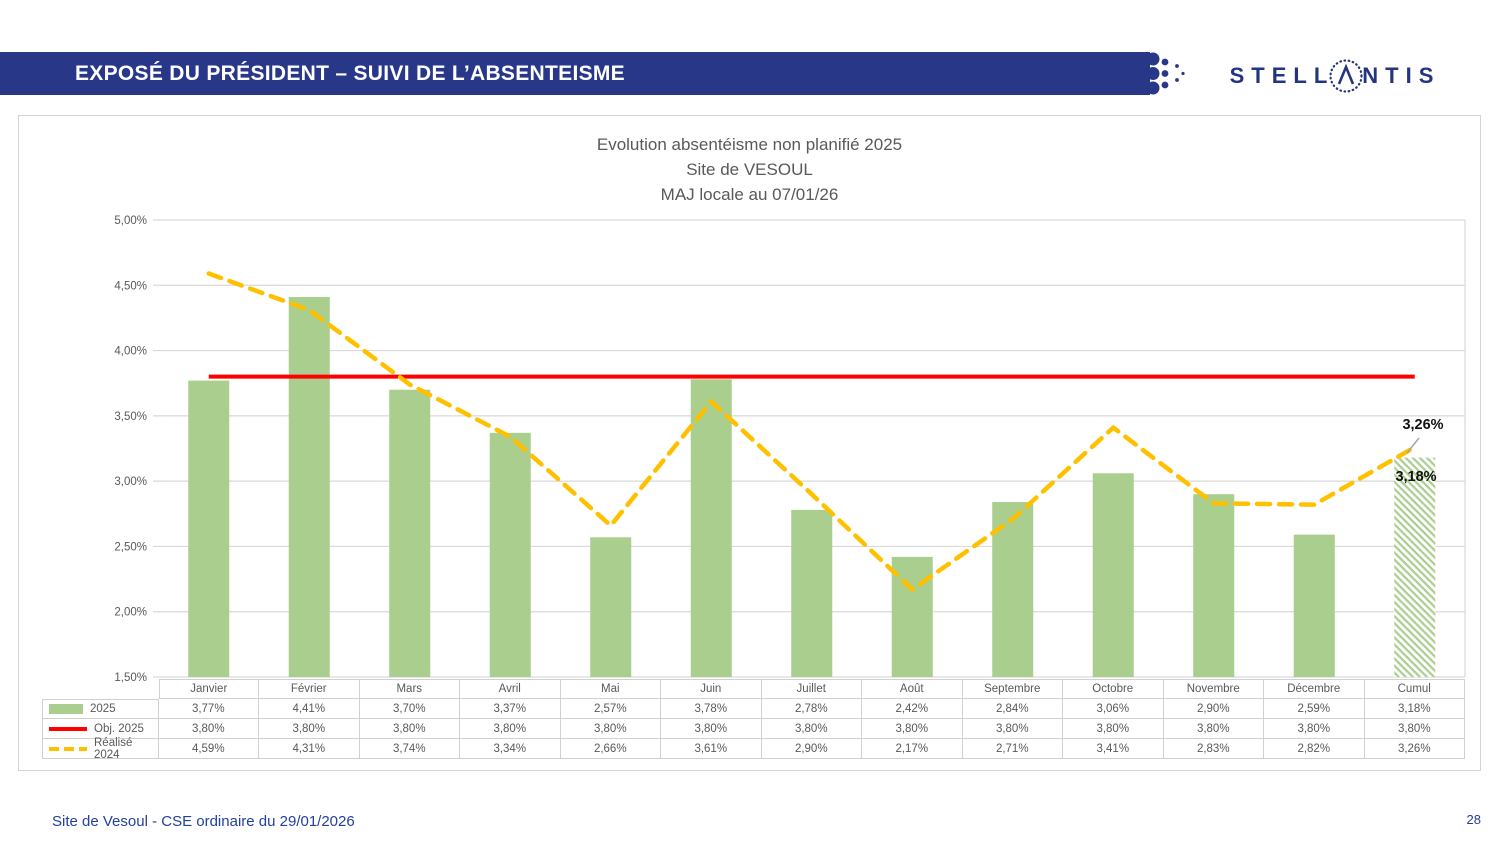 Image resolution: width=1499 pixels, height=842 pixels. What do you see at coordinates (711, 709) in the screenshot?
I see `table-value: 3,78%` at bounding box center [711, 709].